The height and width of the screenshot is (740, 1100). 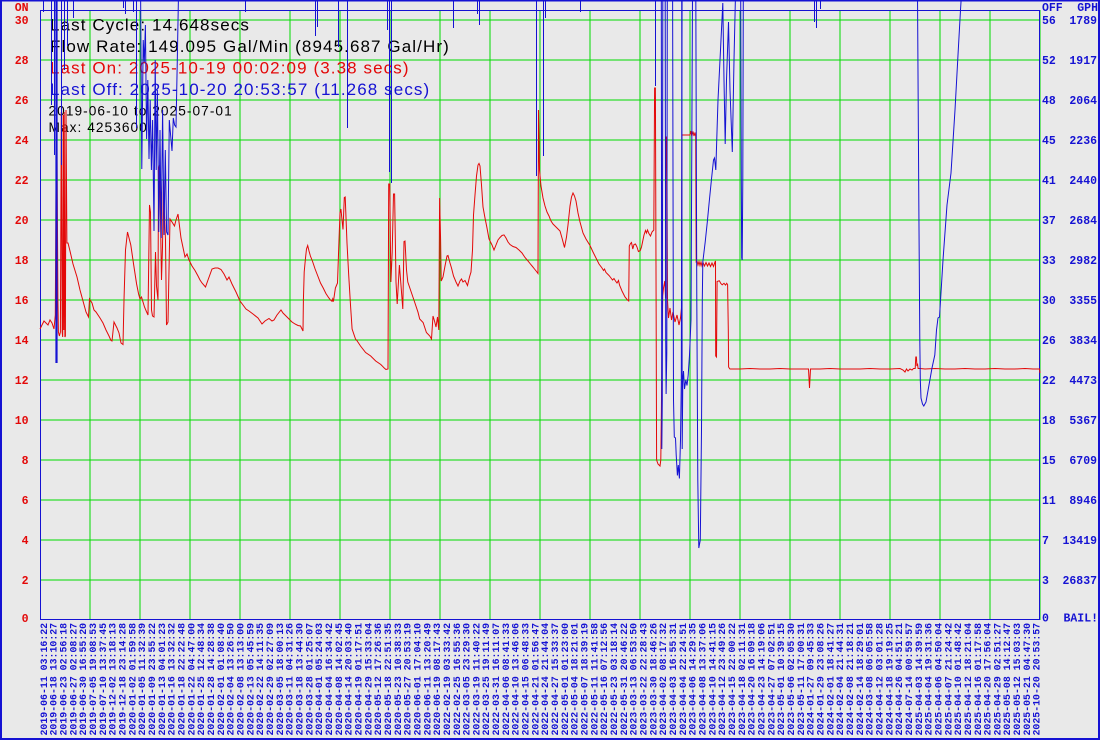 I want to click on svg-text: 2022-03-25 19:11:49, so click(x=486, y=679).